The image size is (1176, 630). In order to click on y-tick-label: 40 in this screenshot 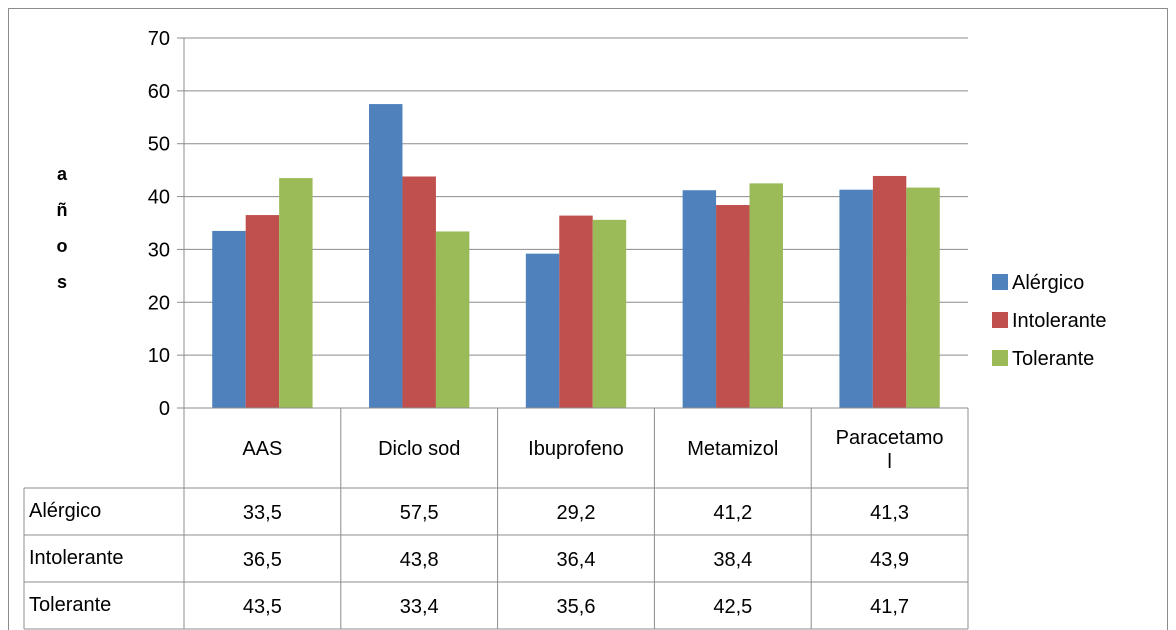, I will do `click(159, 198)`.